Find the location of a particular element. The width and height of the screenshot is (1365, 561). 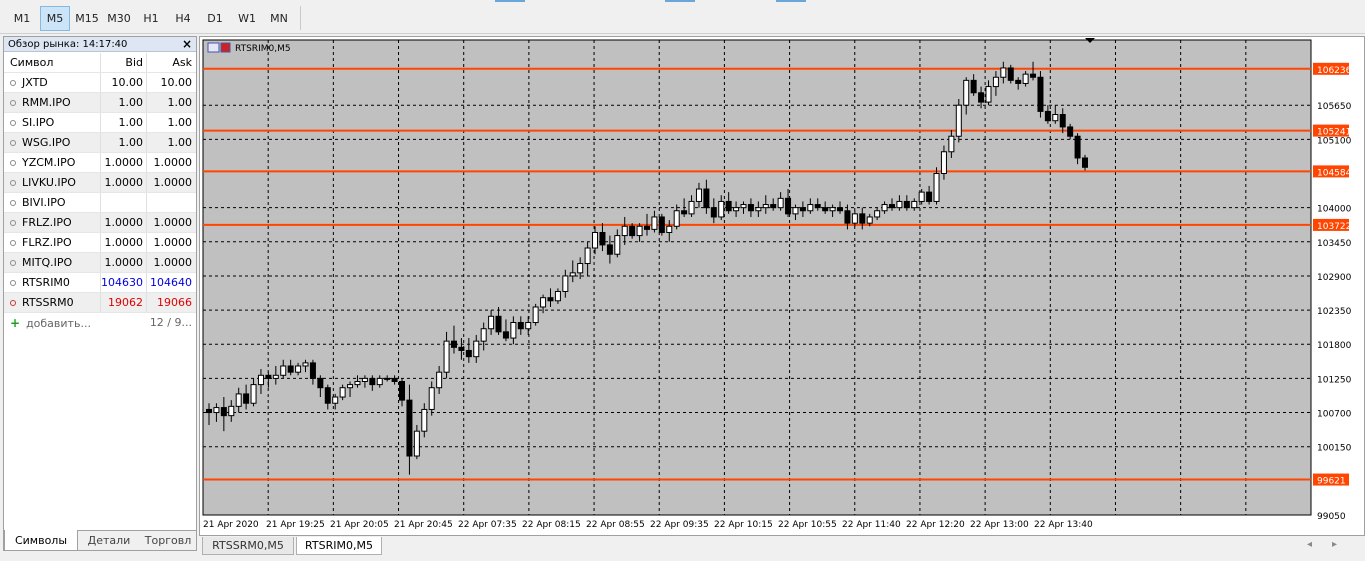

column-header-bid: Bid is located at coordinates (124, 62).